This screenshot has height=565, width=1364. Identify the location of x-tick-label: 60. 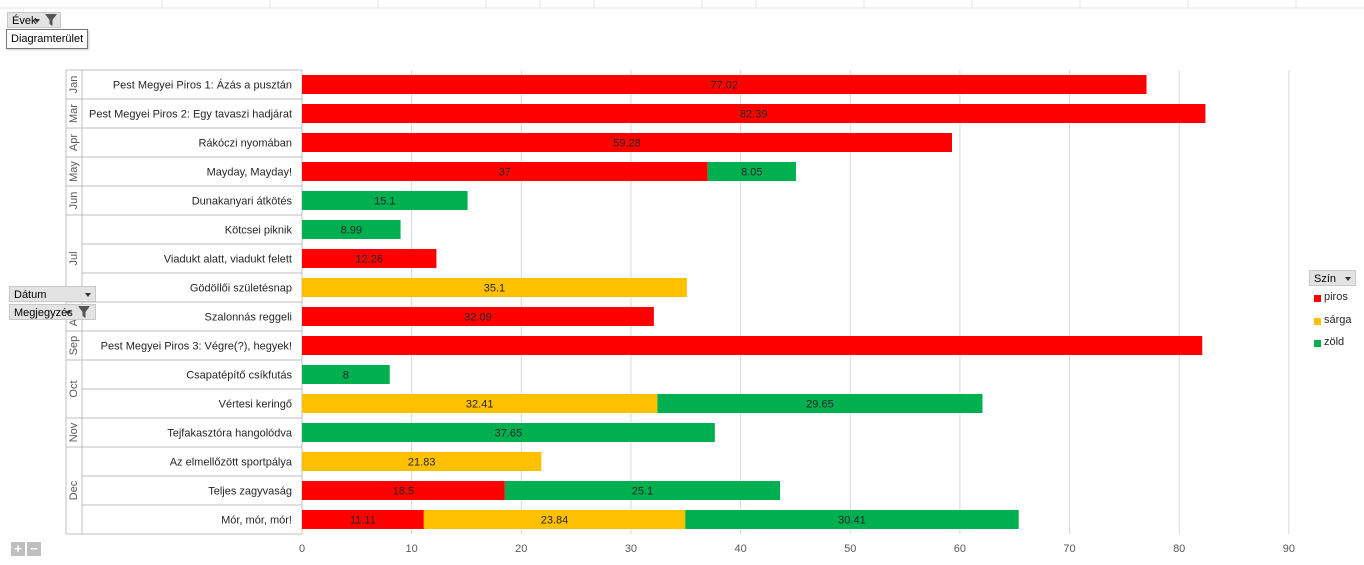
(960, 549).